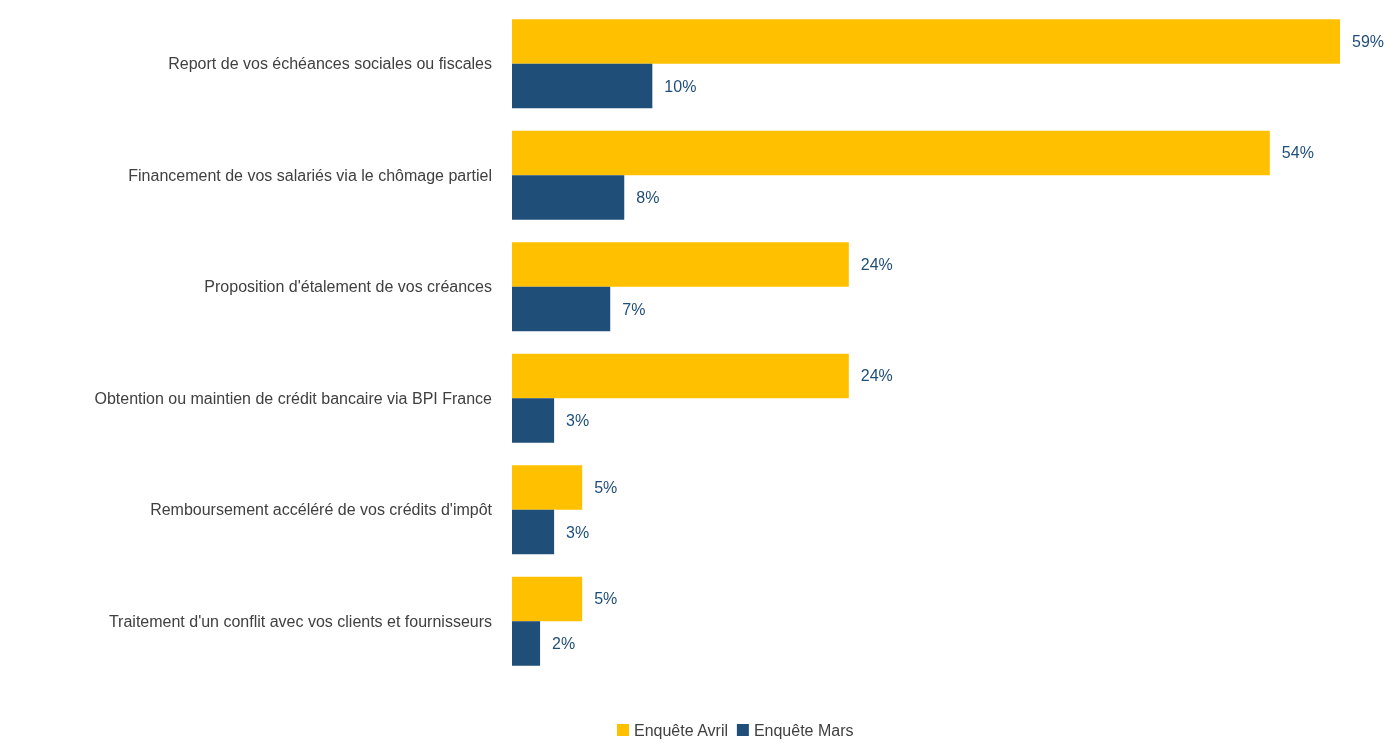 The width and height of the screenshot is (1393, 745). I want to click on y-tick-label: Remboursement accéléré de vos crédits d'impôt, so click(321, 510).